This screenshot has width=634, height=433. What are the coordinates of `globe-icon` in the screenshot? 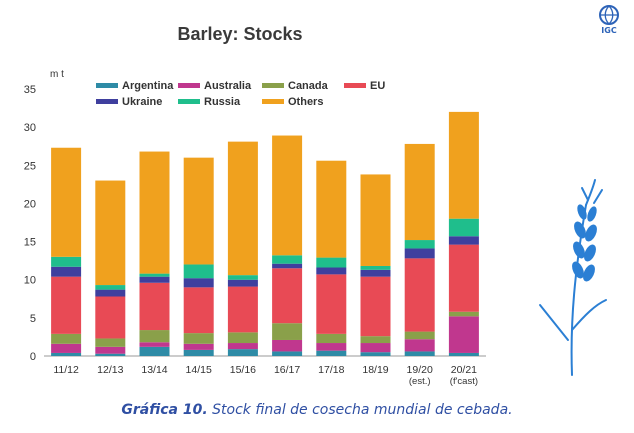 It's located at (609, 15).